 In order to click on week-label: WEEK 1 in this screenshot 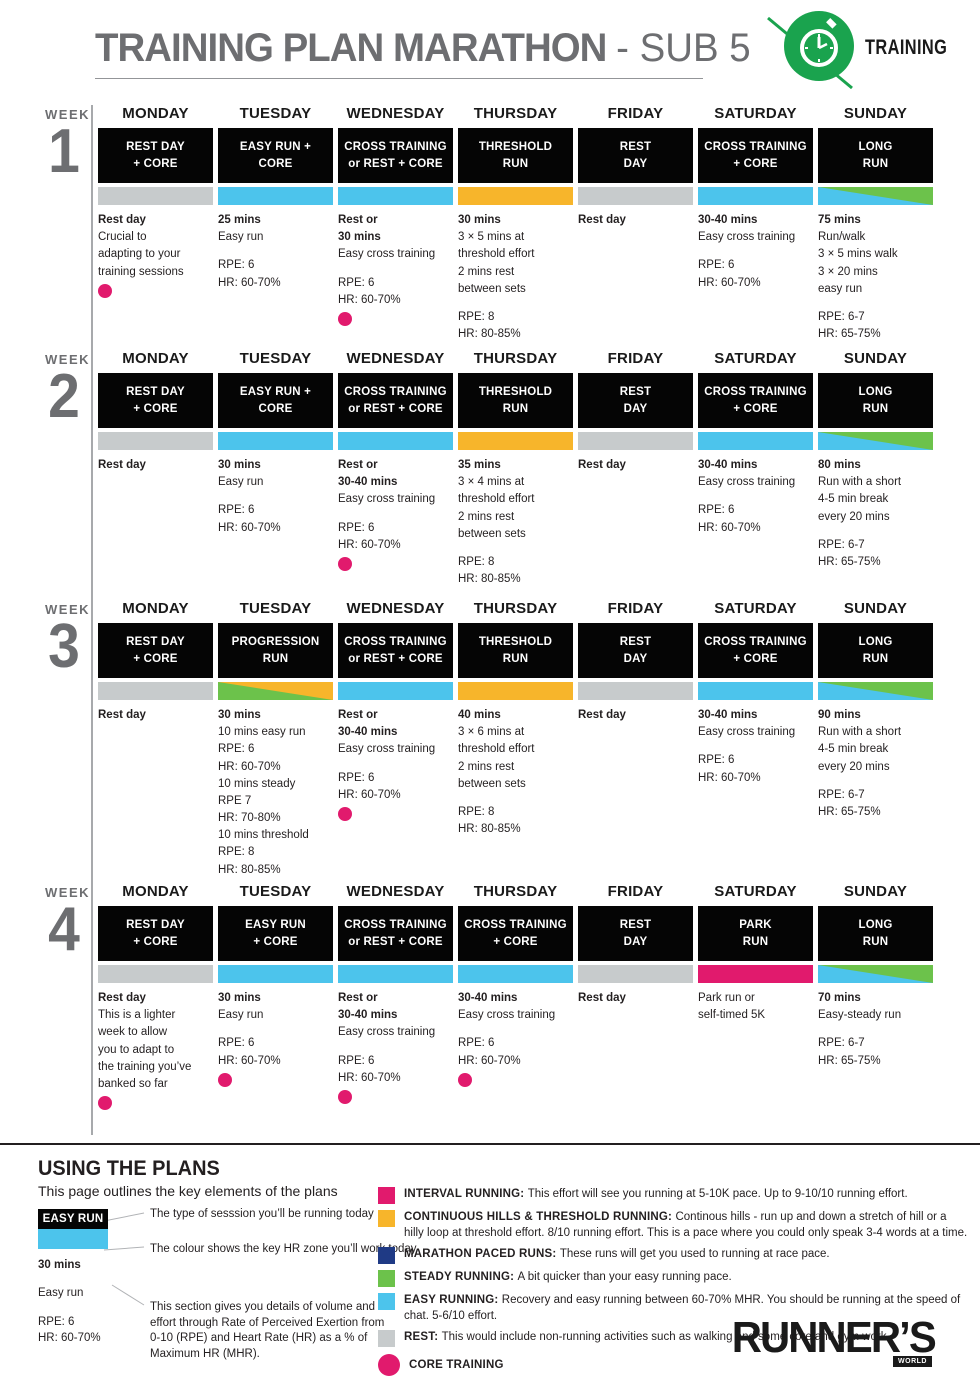, I will do `click(69, 227)`.